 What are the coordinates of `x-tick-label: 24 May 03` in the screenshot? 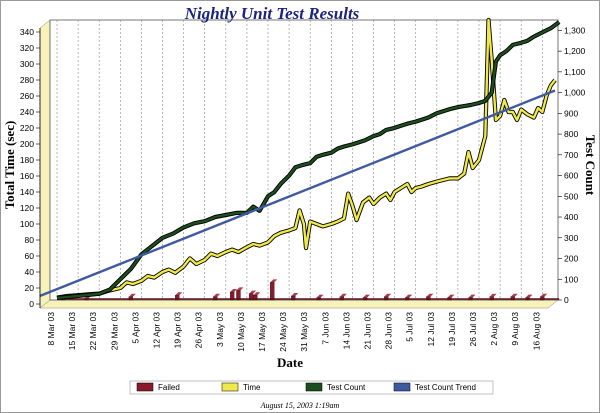 It's located at (283, 332).